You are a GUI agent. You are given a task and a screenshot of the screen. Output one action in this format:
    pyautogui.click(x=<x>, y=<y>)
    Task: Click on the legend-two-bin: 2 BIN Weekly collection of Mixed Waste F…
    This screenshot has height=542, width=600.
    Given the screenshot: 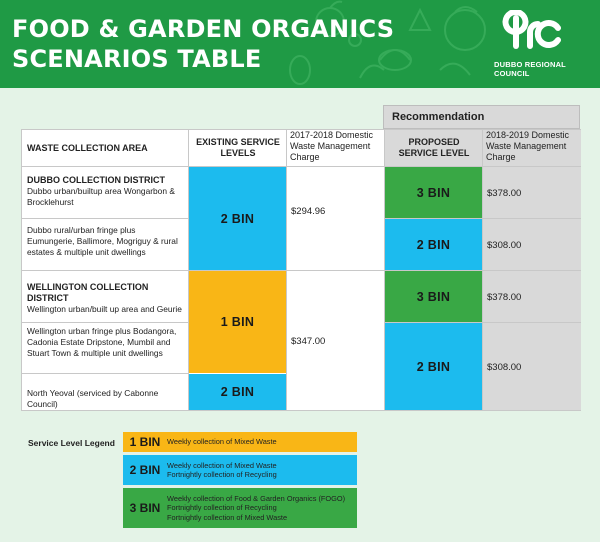 What is the action you would take?
    pyautogui.click(x=240, y=470)
    